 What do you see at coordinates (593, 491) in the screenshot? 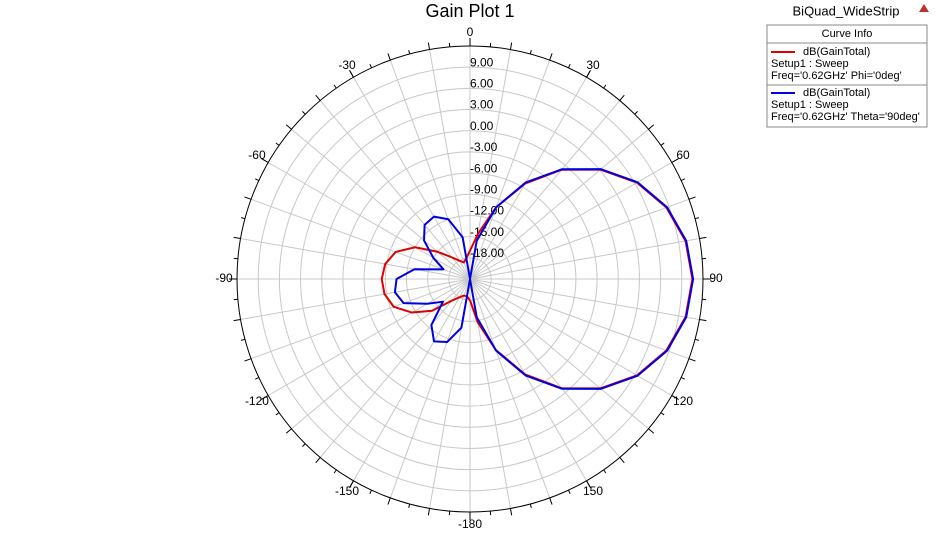
I see `angle-tick-label: 150` at bounding box center [593, 491].